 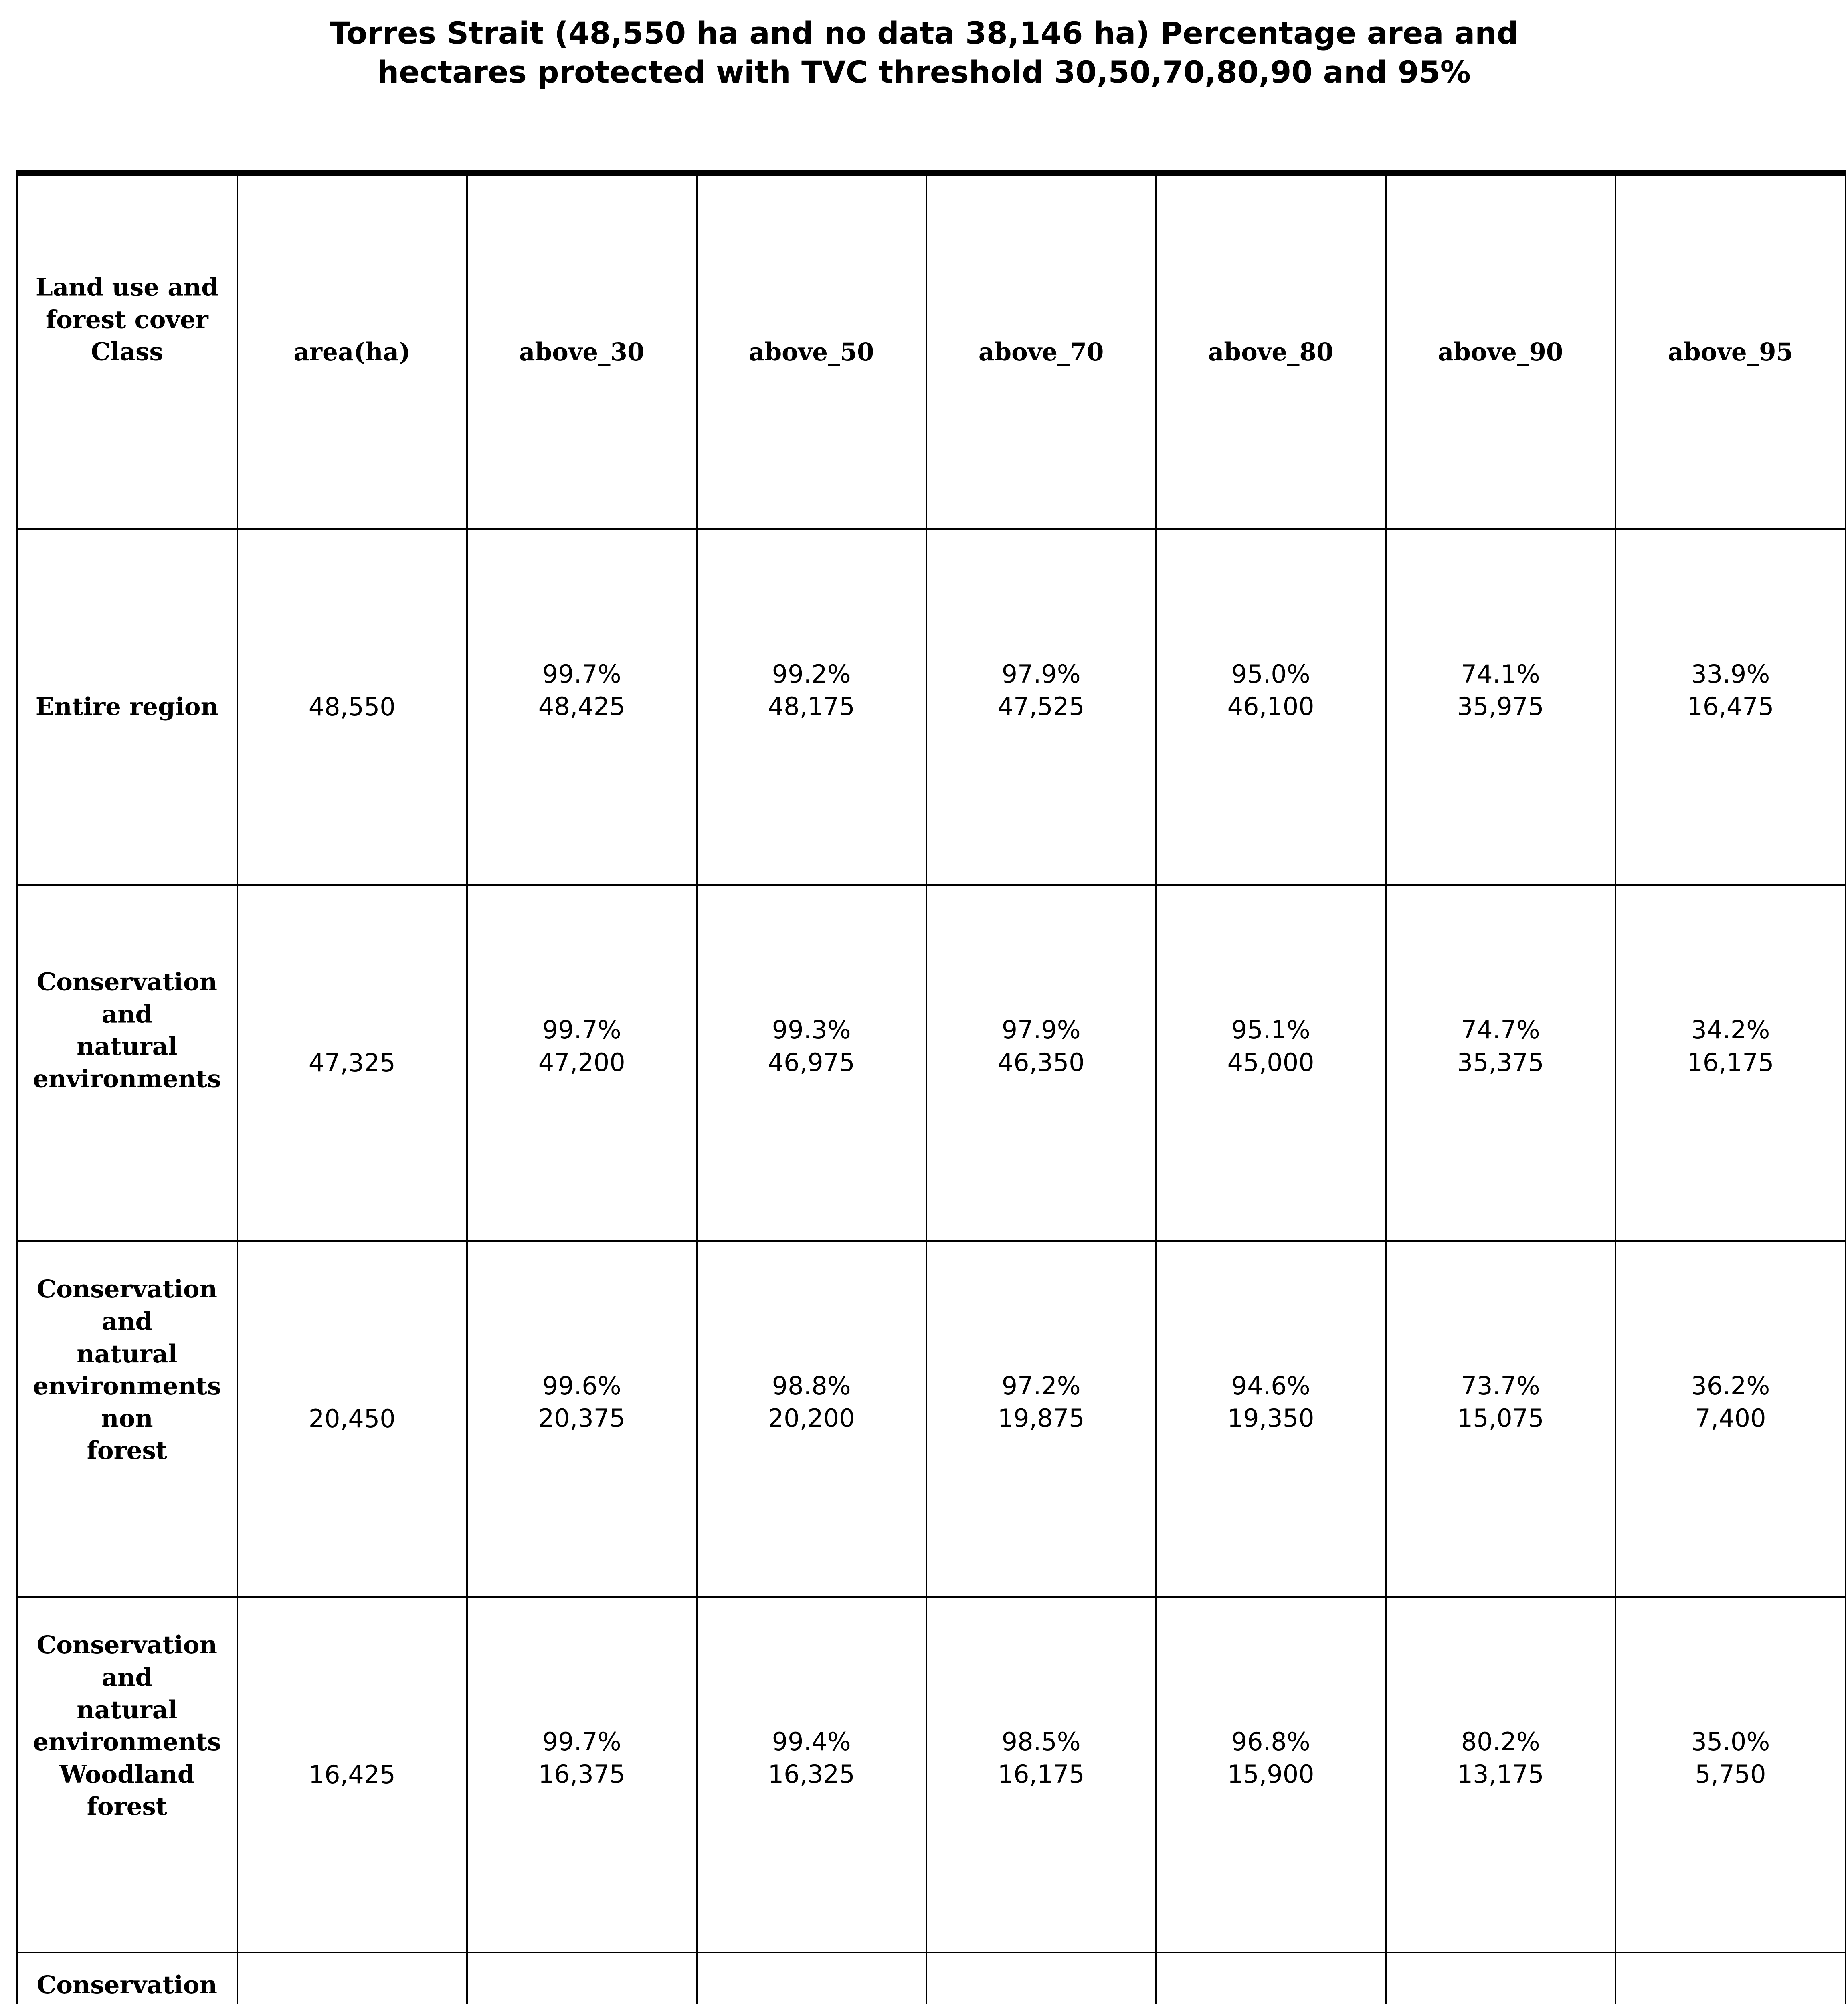 What do you see at coordinates (352, 1419) in the screenshot?
I see `area-cell: 20,450` at bounding box center [352, 1419].